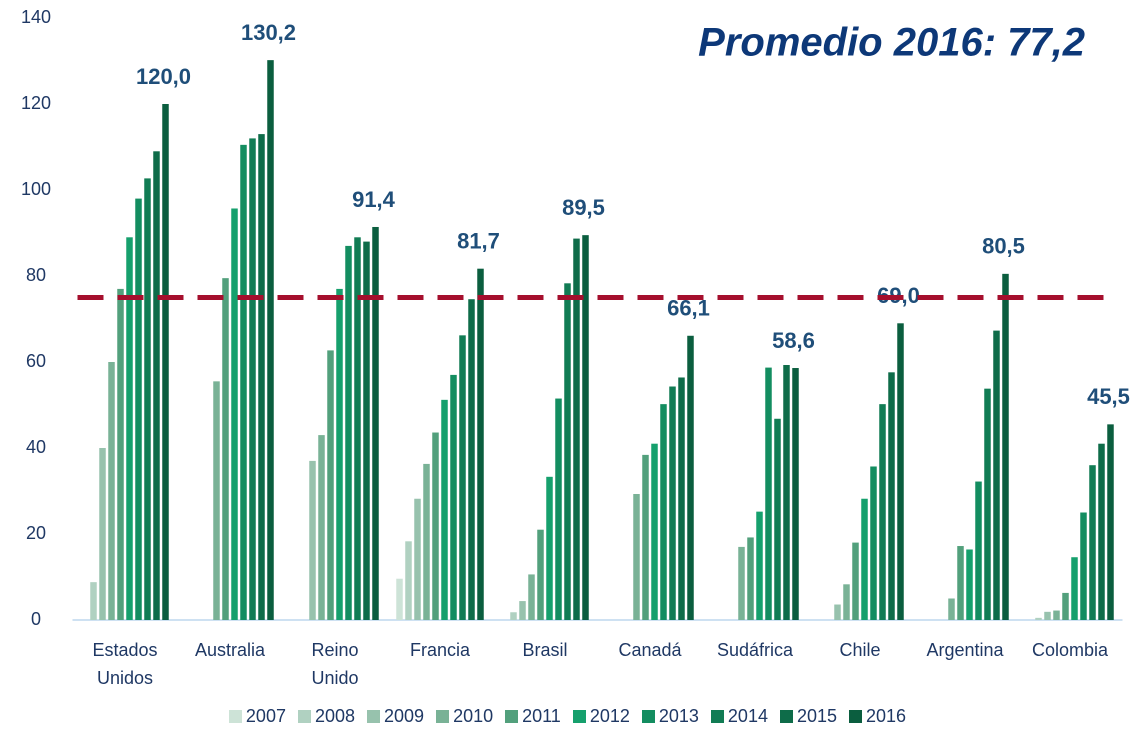 This screenshot has width=1135, height=731. What do you see at coordinates (817, 716) in the screenshot?
I see `legend-label: 2015` at bounding box center [817, 716].